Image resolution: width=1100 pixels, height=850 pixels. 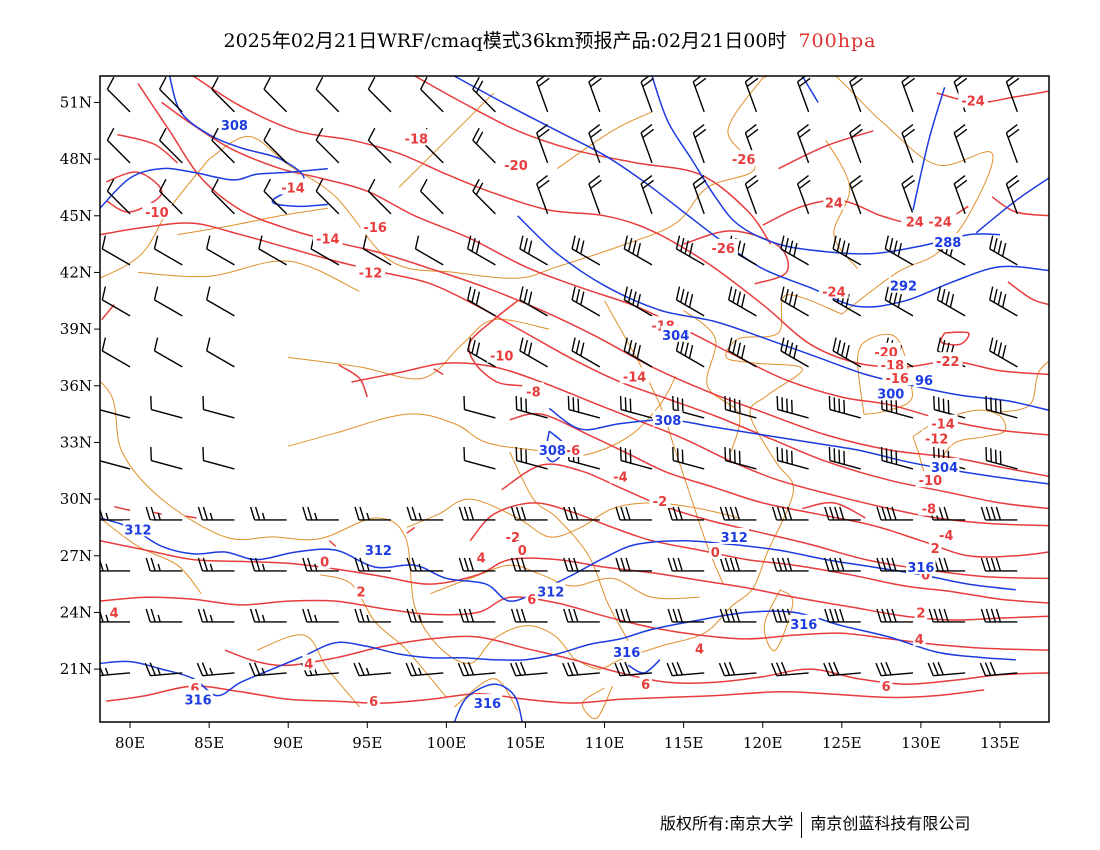 What do you see at coordinates (573, 451) in the screenshot?
I see `temperature-label: -6` at bounding box center [573, 451].